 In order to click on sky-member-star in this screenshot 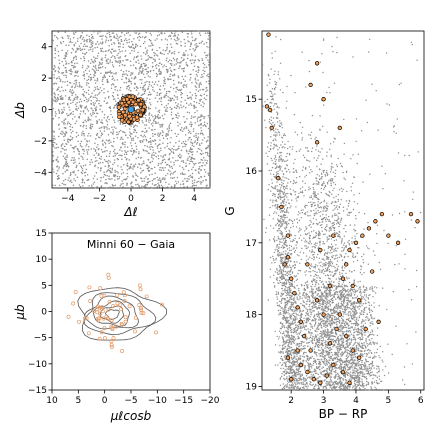, I will do `click(125, 115)`.